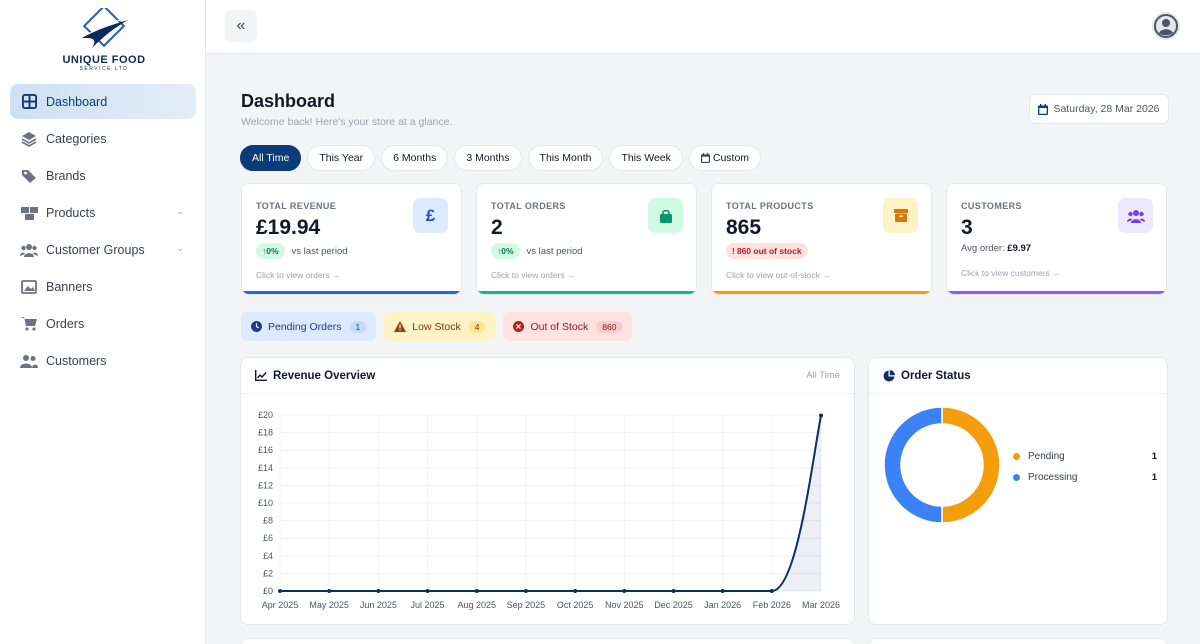  I want to click on sidebar-item-dashboard: Dashboard, so click(103, 101).